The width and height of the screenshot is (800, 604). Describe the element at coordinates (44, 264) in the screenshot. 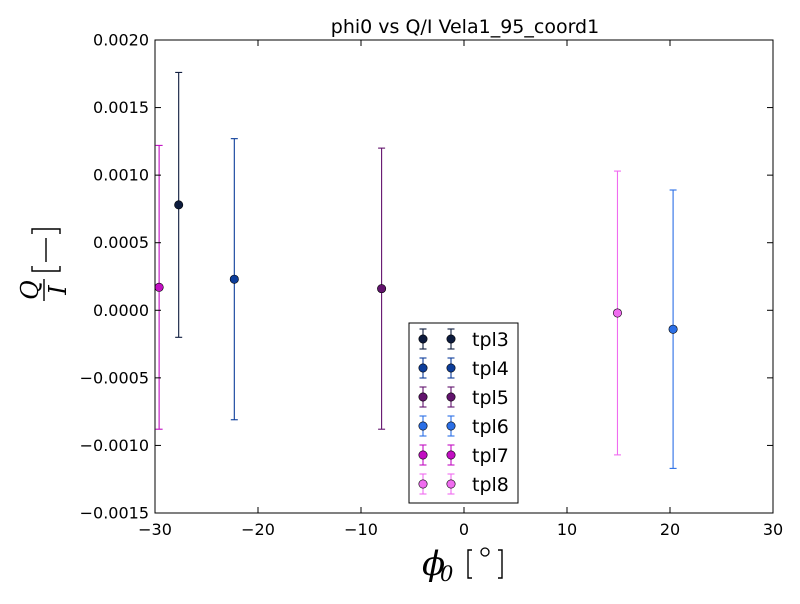

I see `y-axis-label: Q I` at that location.